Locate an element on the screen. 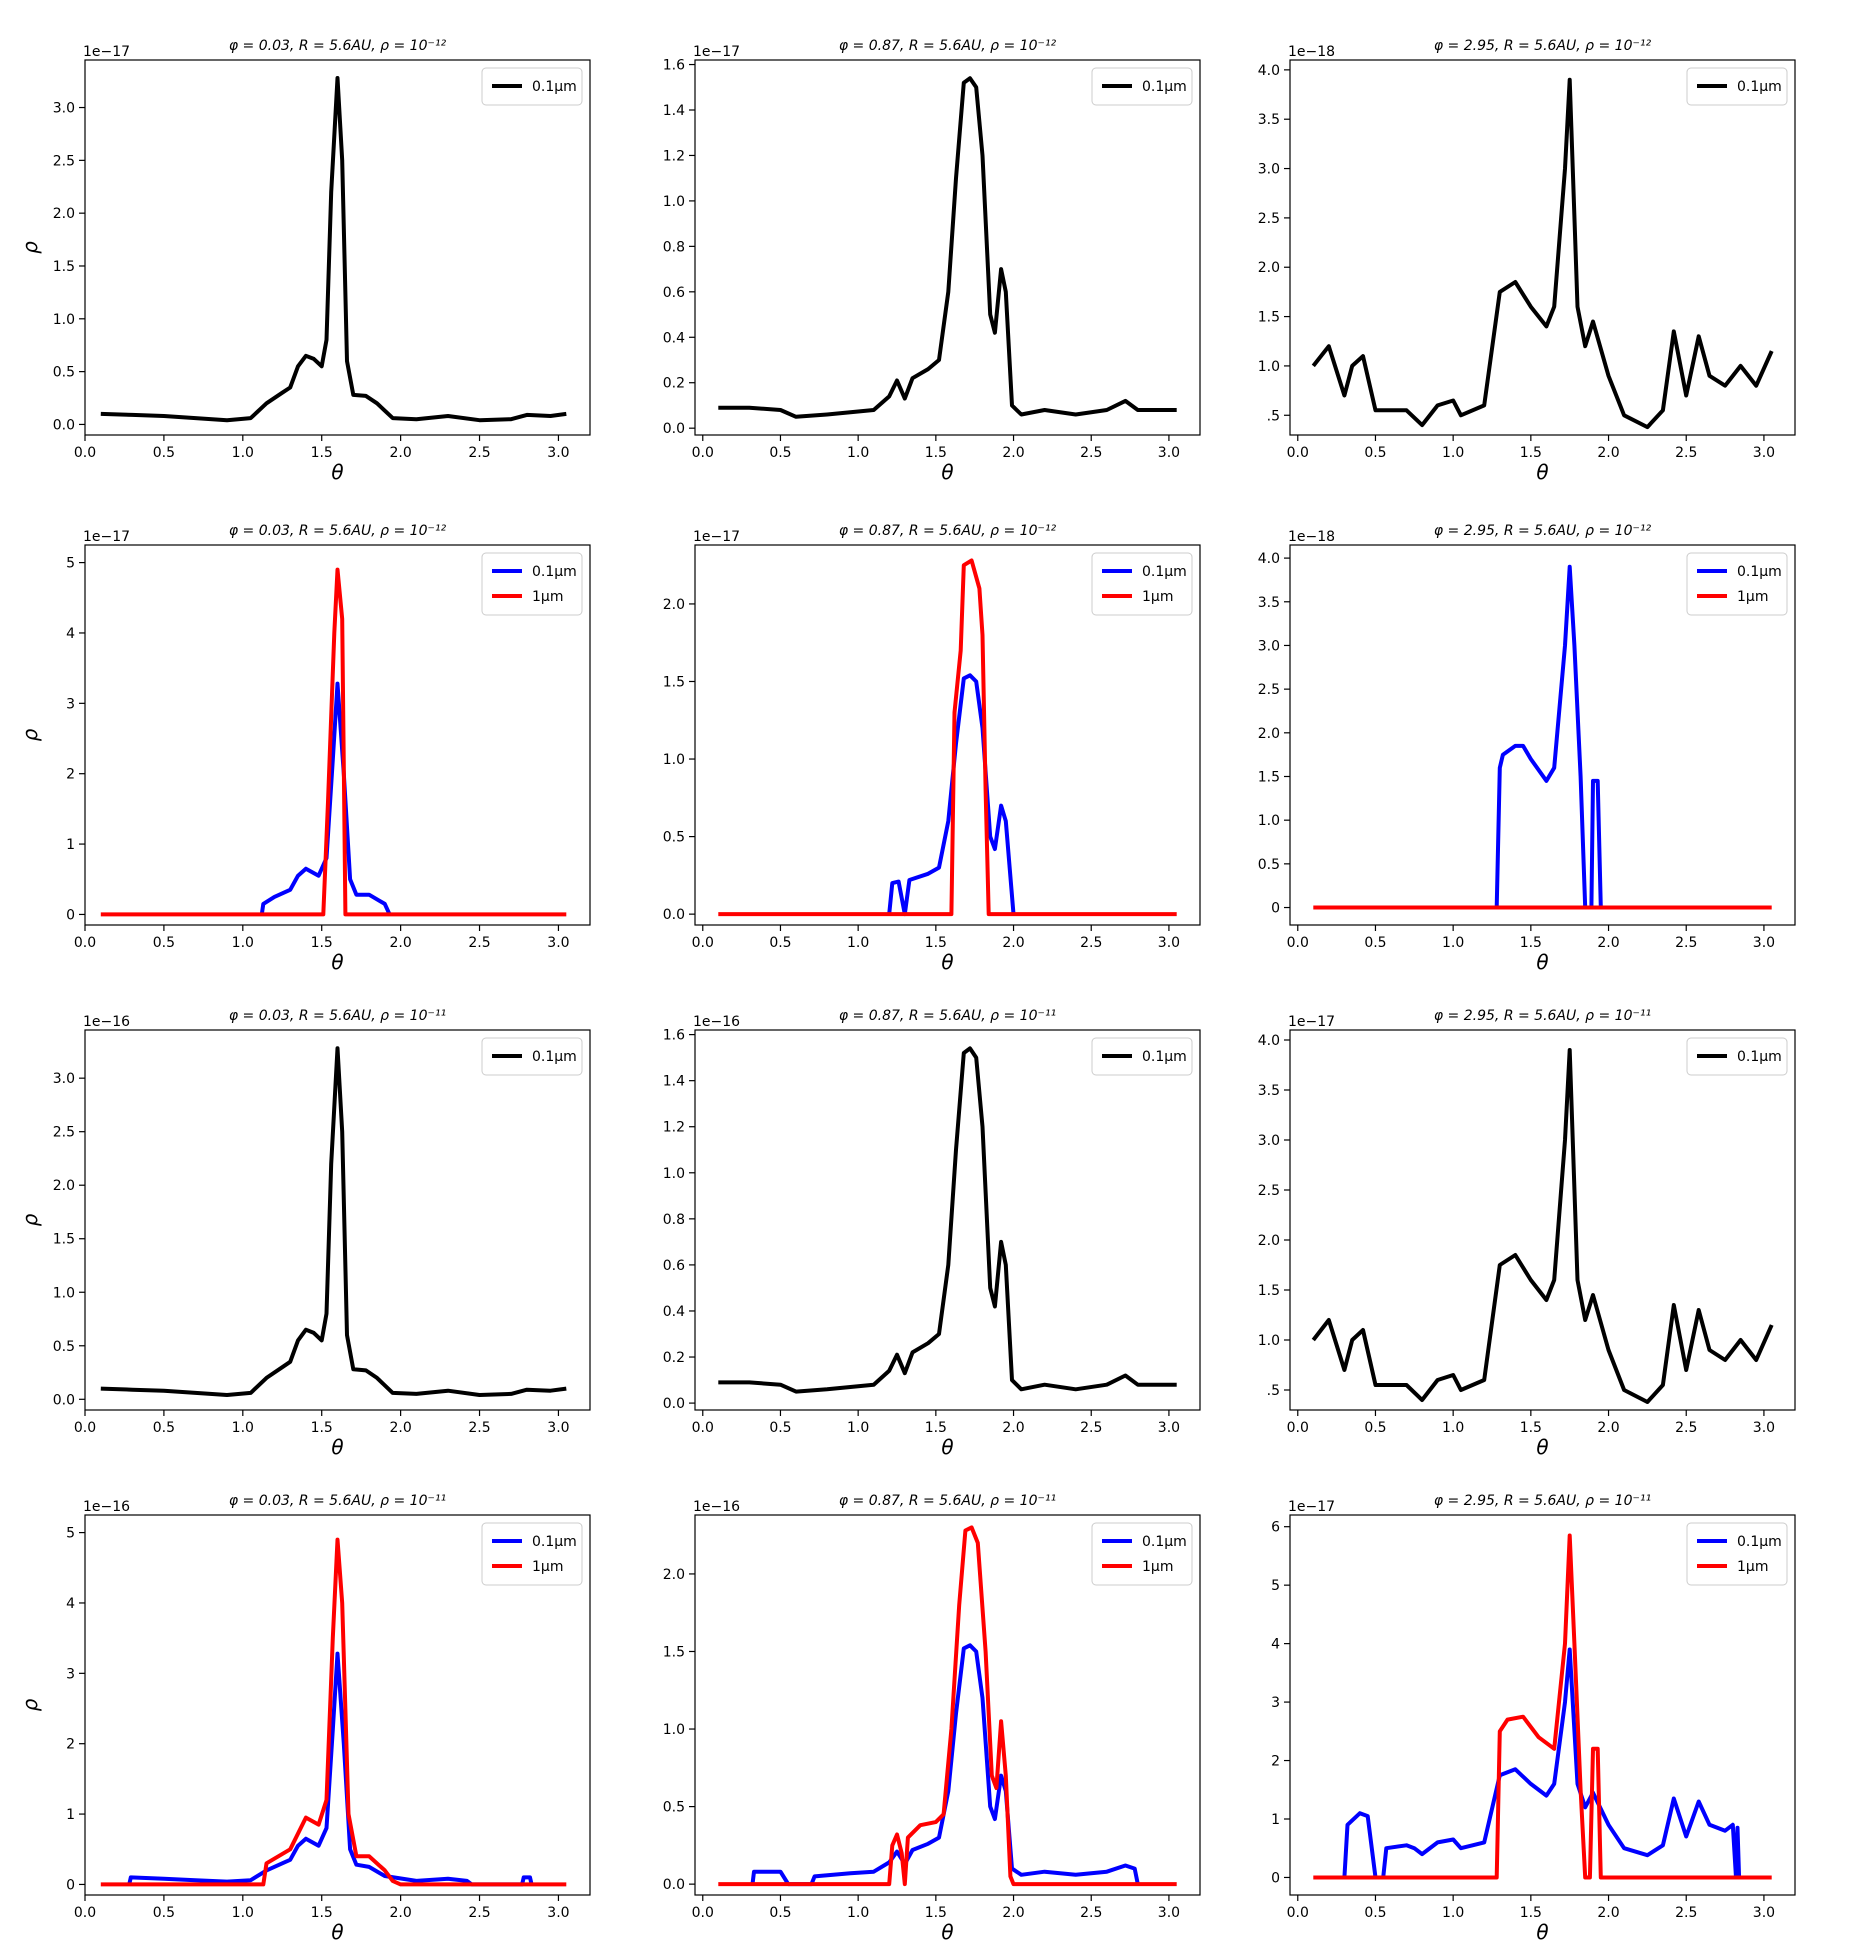  chart-title: φ = 2.95, R = 5.6AU, ρ = 10⁻¹¹ is located at coordinates (1542, 1501).